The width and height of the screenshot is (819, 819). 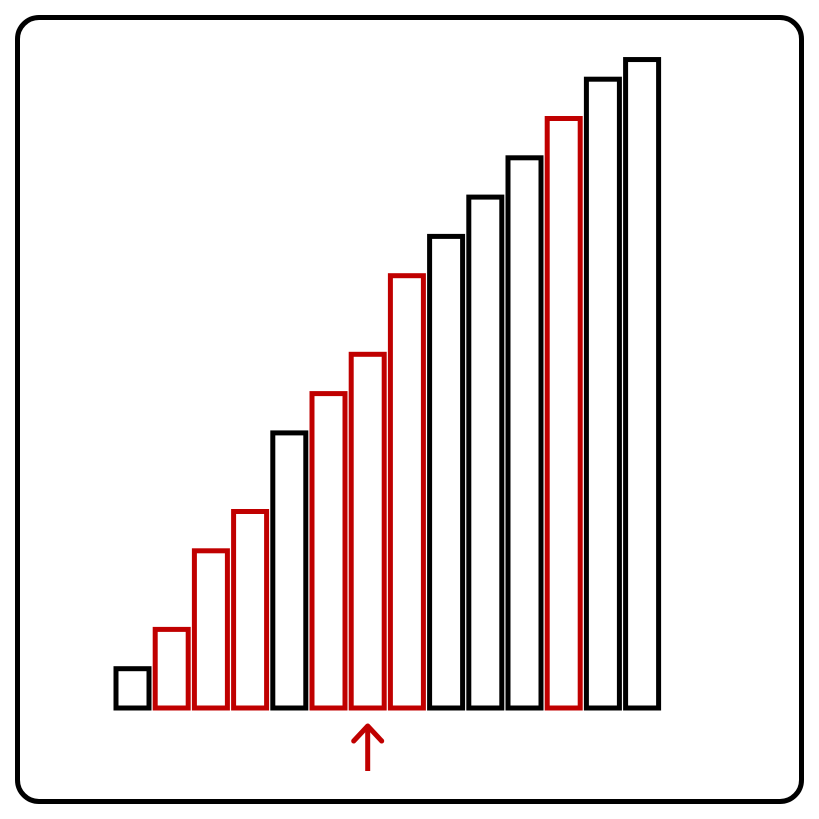 I want to click on pointer-arrow-head, so click(x=368, y=733).